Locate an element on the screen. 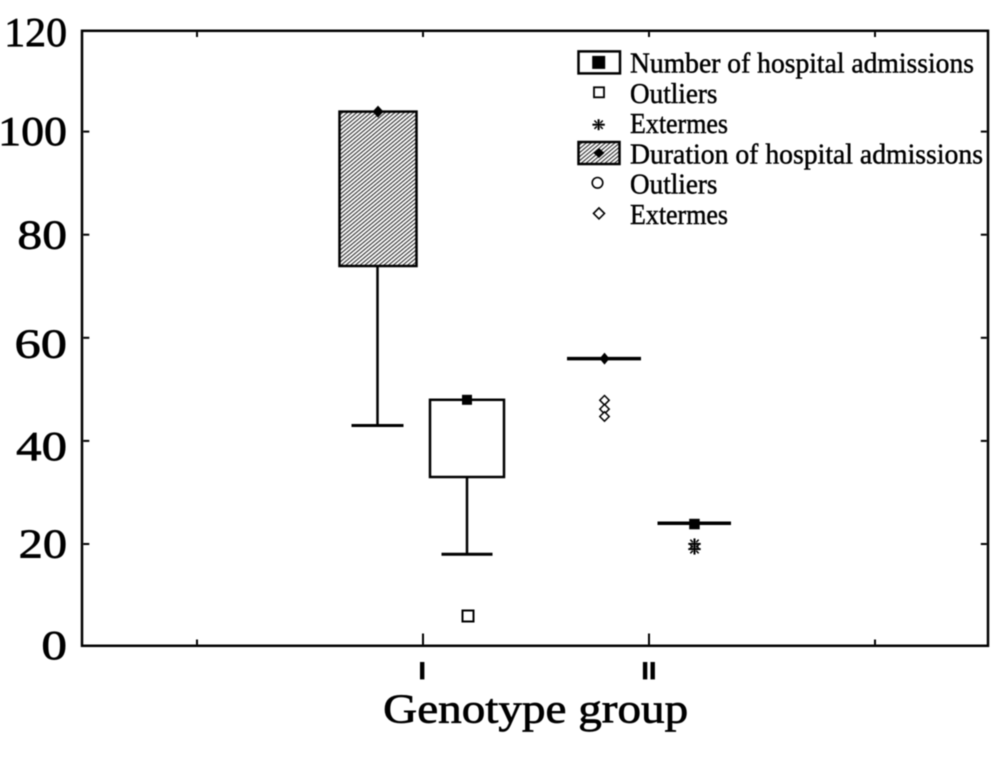  svg-text: 100 is located at coordinates (33, 131).